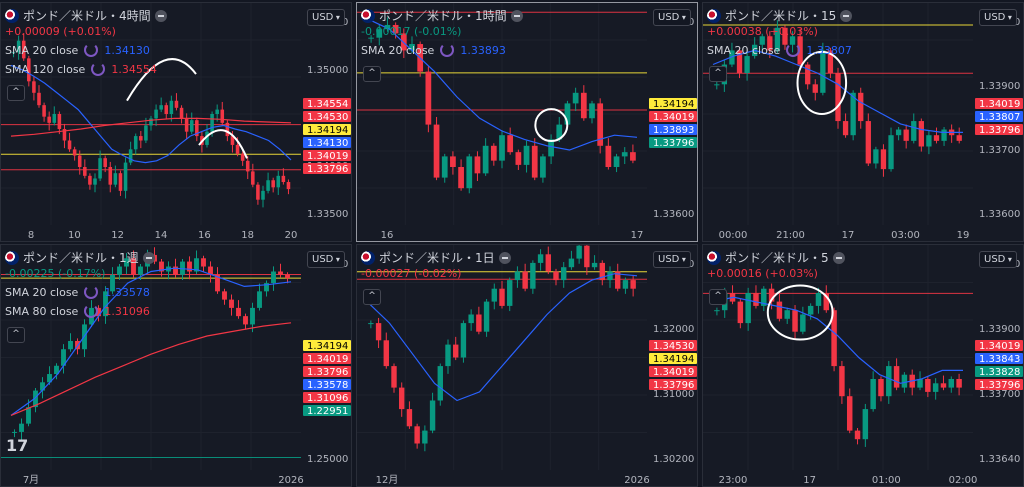 The image size is (1024, 487). Describe the element at coordinates (327, 459) in the screenshot. I see `y-tick-label: 1.25000` at that location.